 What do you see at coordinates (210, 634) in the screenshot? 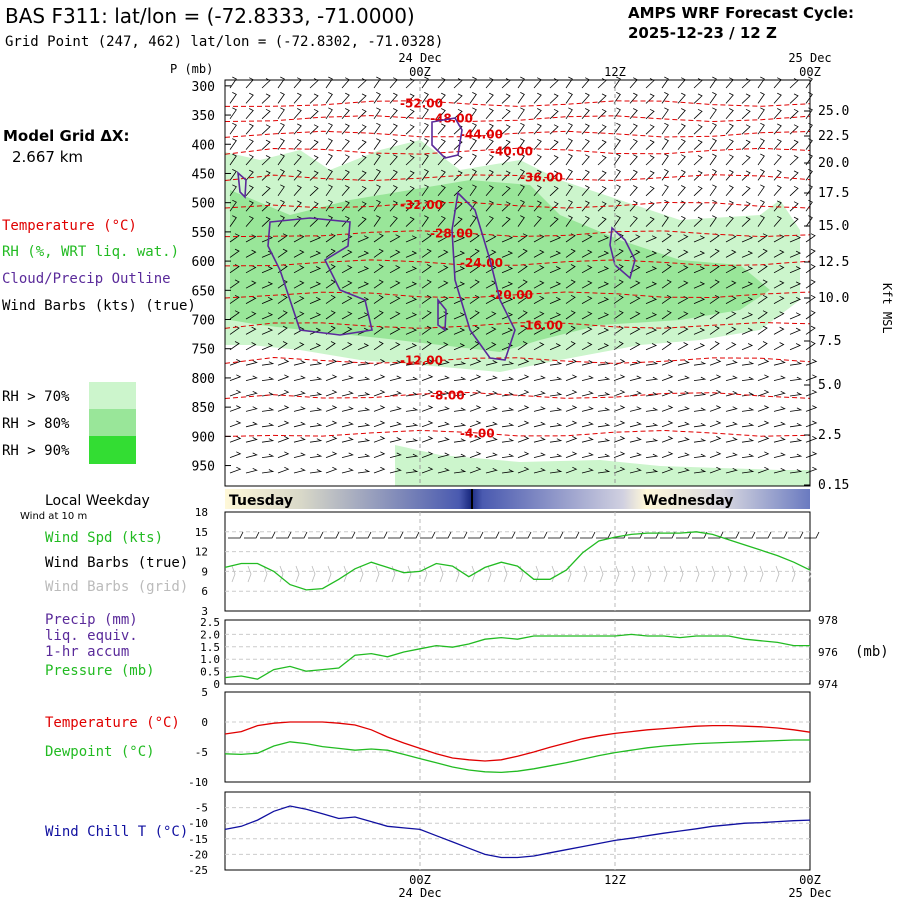
I see `precip-tick-label: 2.0` at bounding box center [210, 634].